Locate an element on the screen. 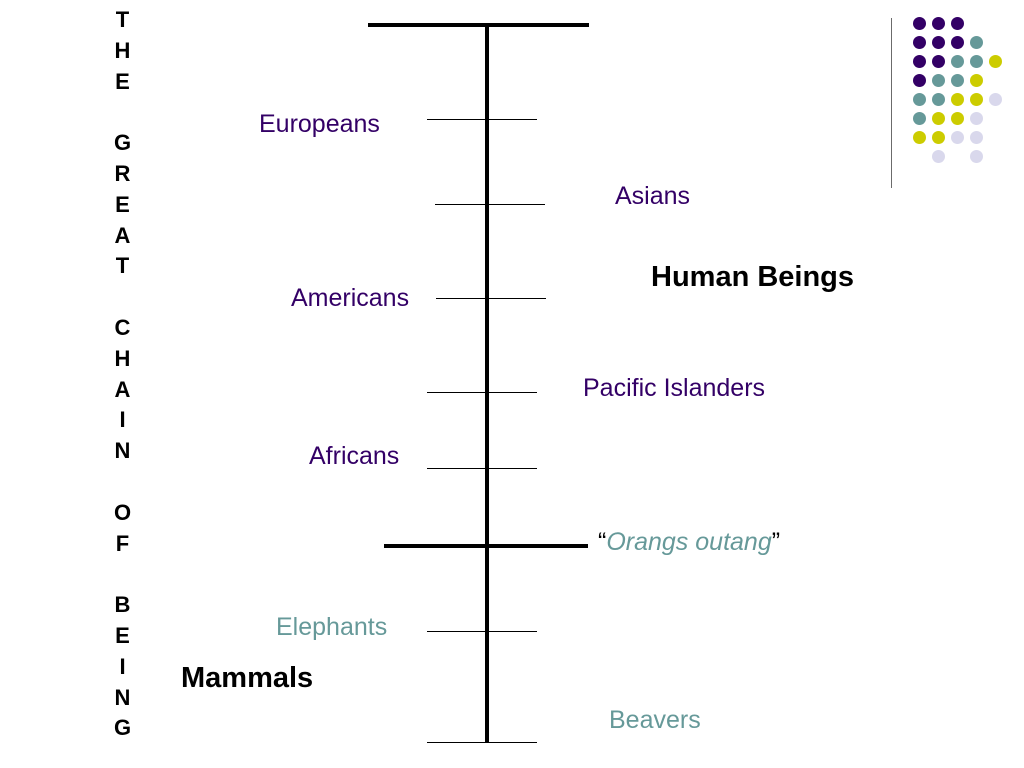  label-americans: Americans is located at coordinates (350, 298).